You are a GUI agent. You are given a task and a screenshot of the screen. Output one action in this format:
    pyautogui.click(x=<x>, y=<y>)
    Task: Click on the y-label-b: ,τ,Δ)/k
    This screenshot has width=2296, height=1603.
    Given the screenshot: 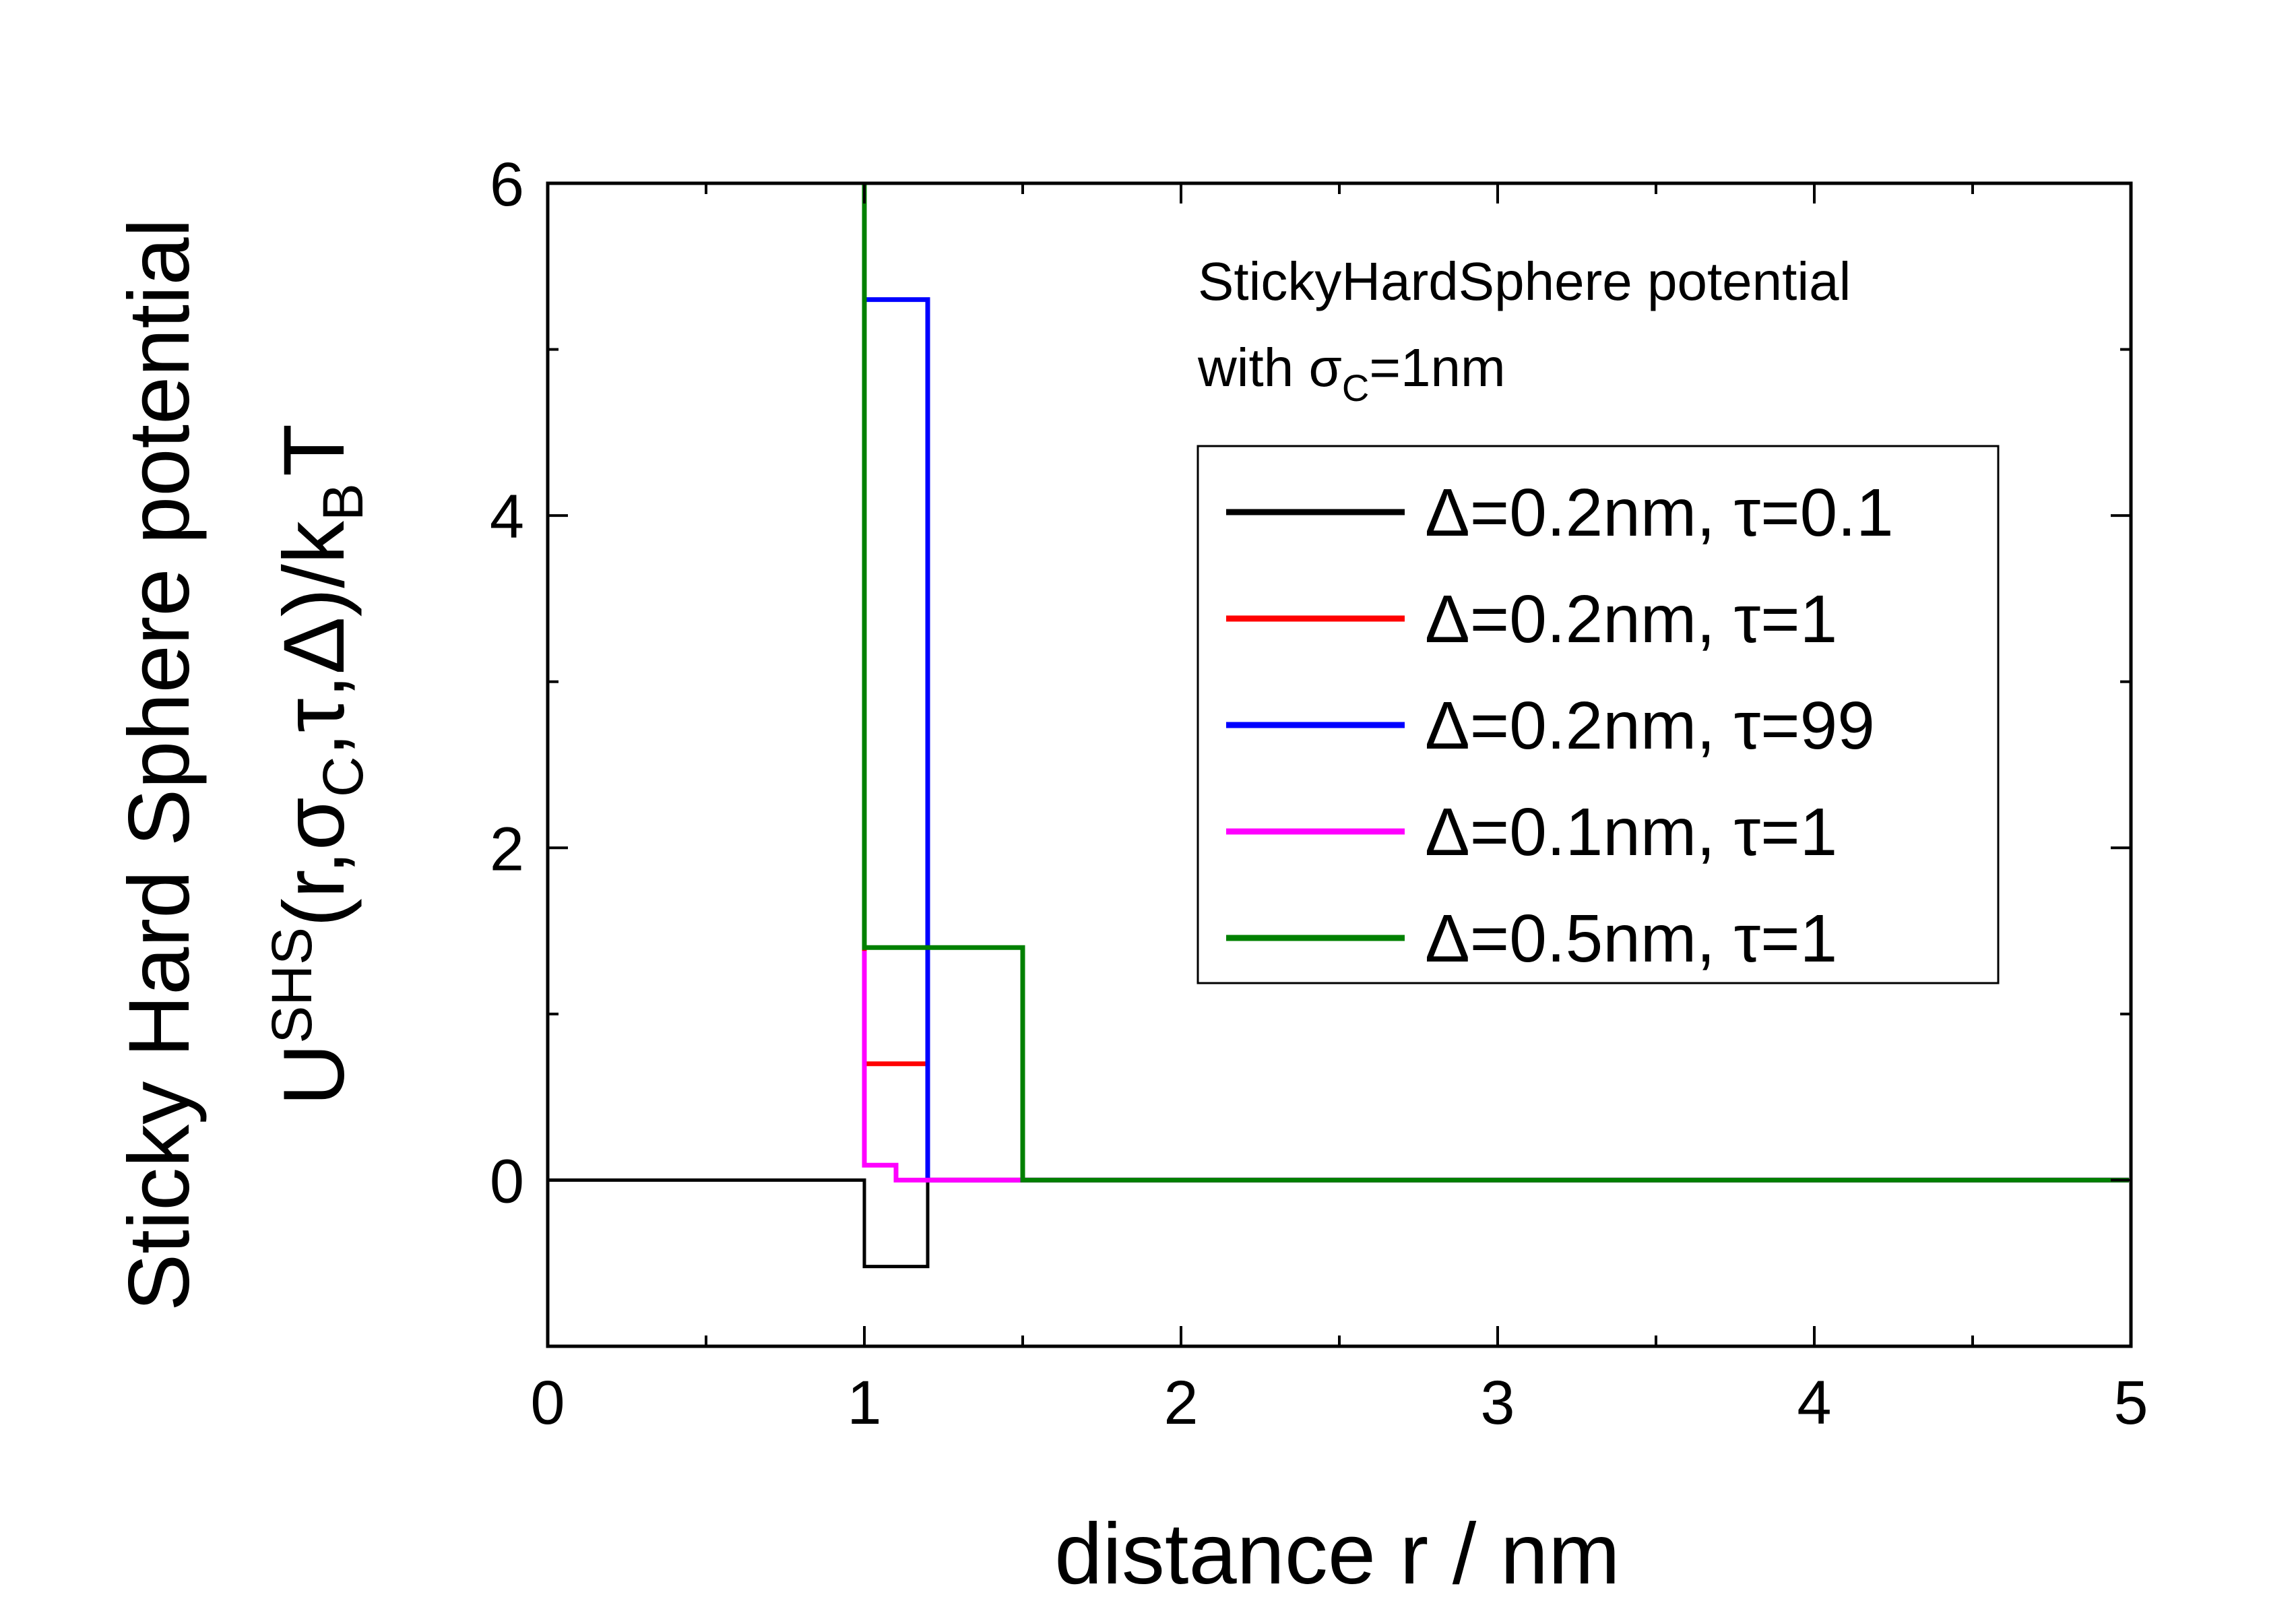 What is the action you would take?
    pyautogui.click(x=314, y=638)
    